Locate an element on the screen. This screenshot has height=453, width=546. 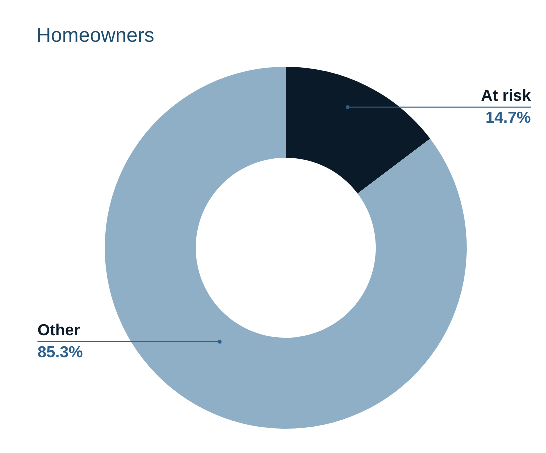
data-label: 14.7% is located at coordinates (509, 119).